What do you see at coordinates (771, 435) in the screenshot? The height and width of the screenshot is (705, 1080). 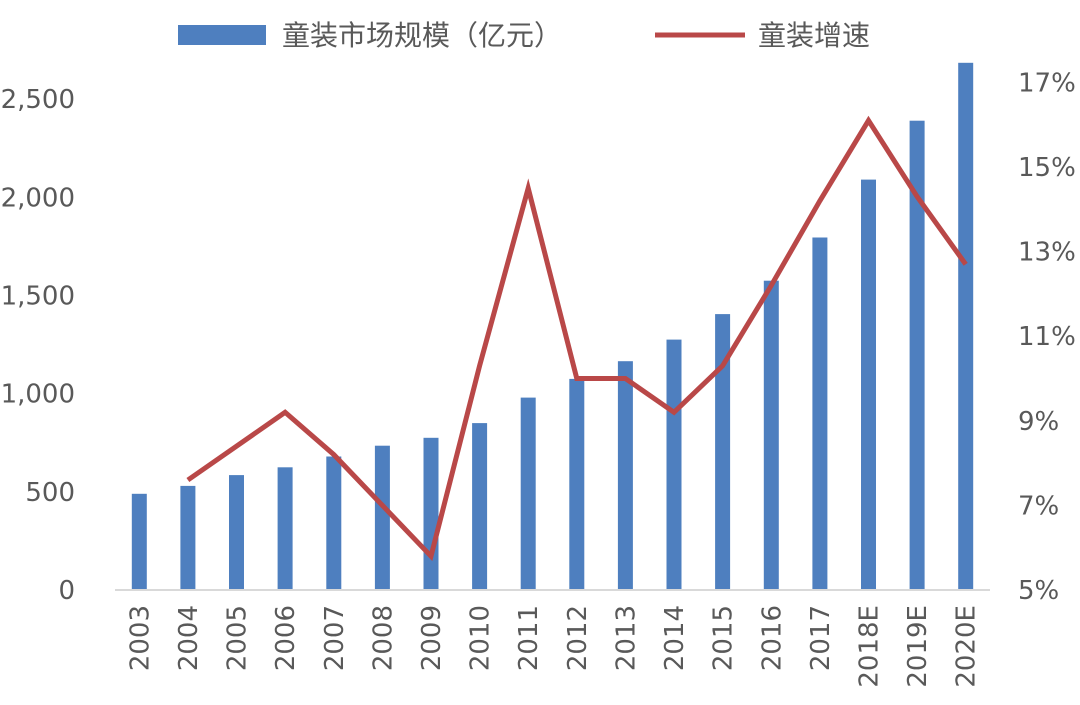 I see `bar-2016` at bounding box center [771, 435].